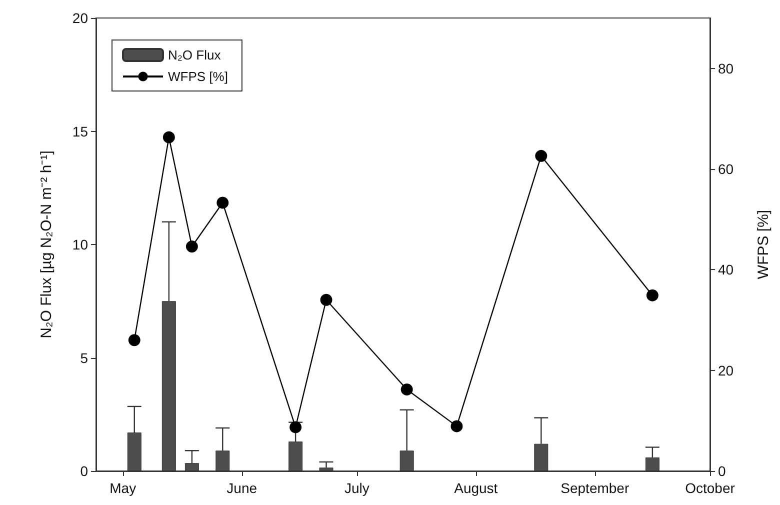 This screenshot has height=505, width=780. Describe the element at coordinates (84, 471) in the screenshot. I see `y-tick-label: 0` at that location.